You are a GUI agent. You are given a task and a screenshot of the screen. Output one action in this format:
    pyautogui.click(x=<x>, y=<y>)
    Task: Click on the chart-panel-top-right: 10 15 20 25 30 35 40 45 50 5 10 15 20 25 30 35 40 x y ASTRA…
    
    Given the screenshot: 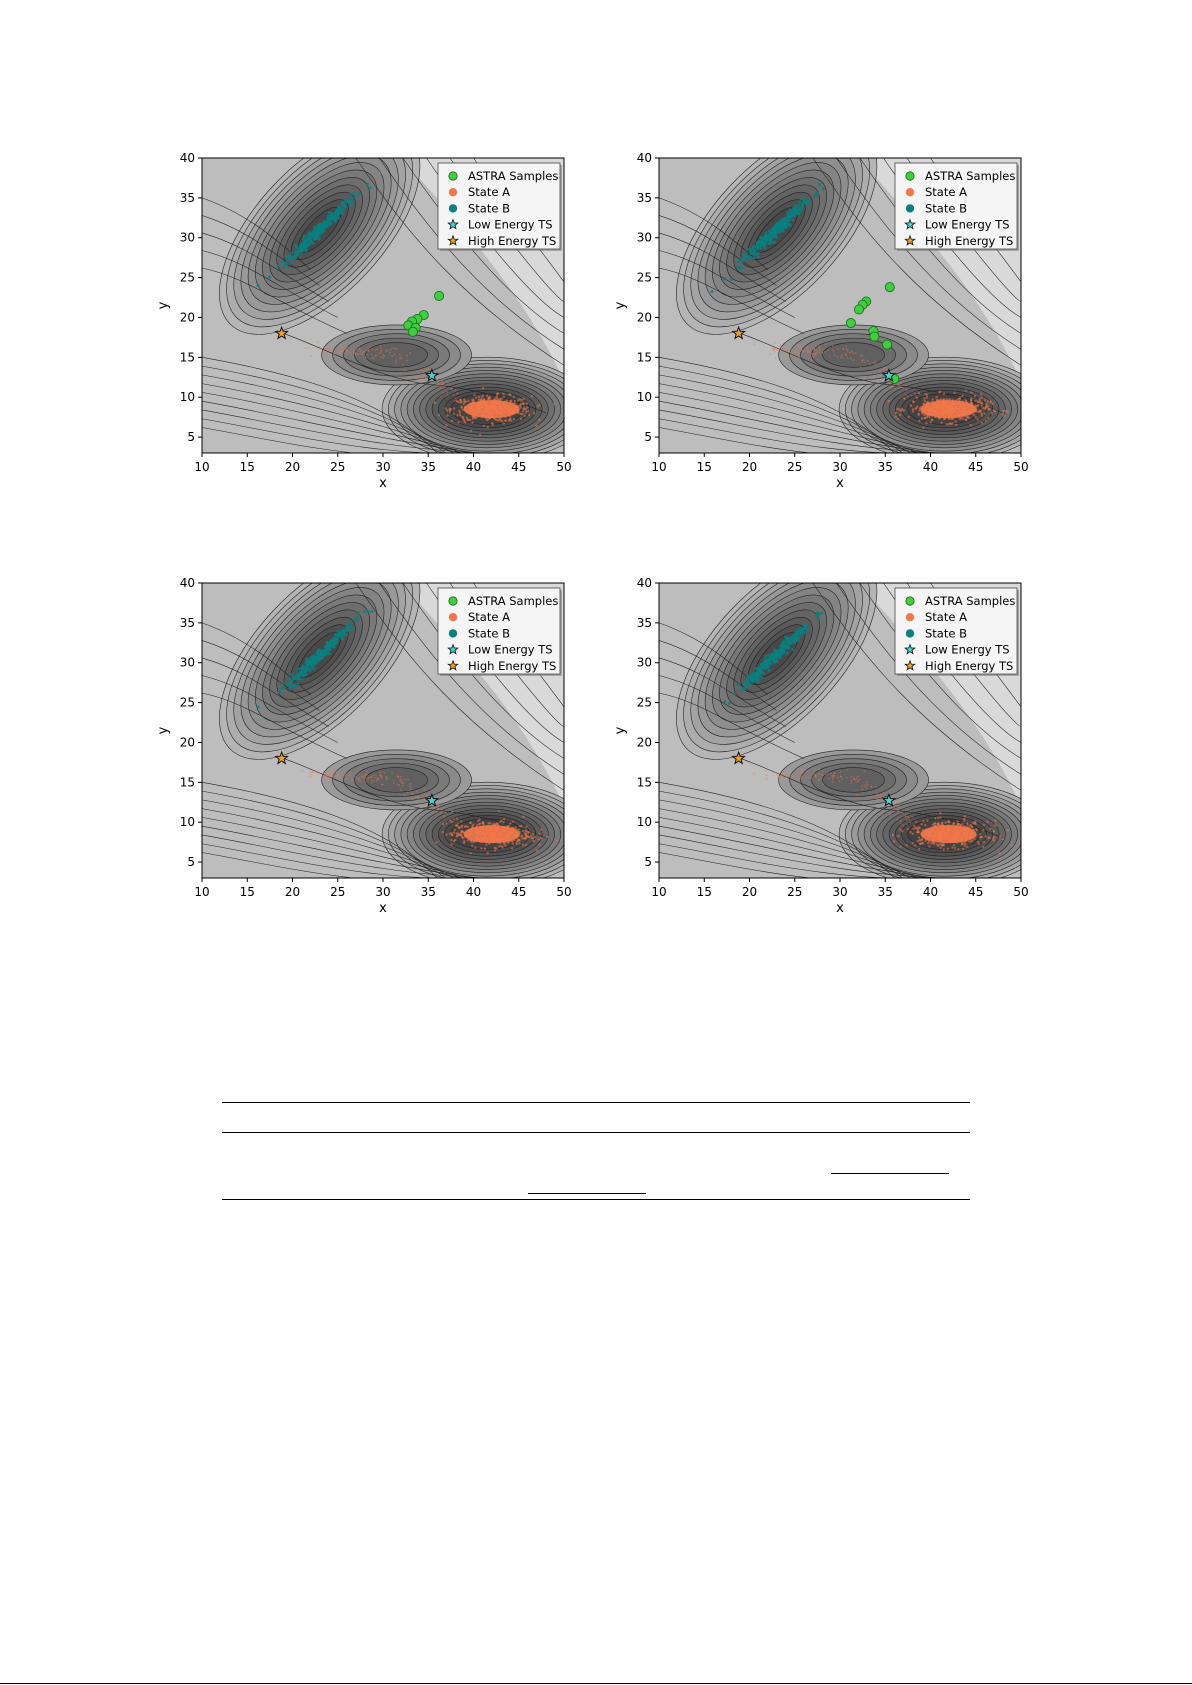 What is the action you would take?
    pyautogui.click(x=822, y=315)
    